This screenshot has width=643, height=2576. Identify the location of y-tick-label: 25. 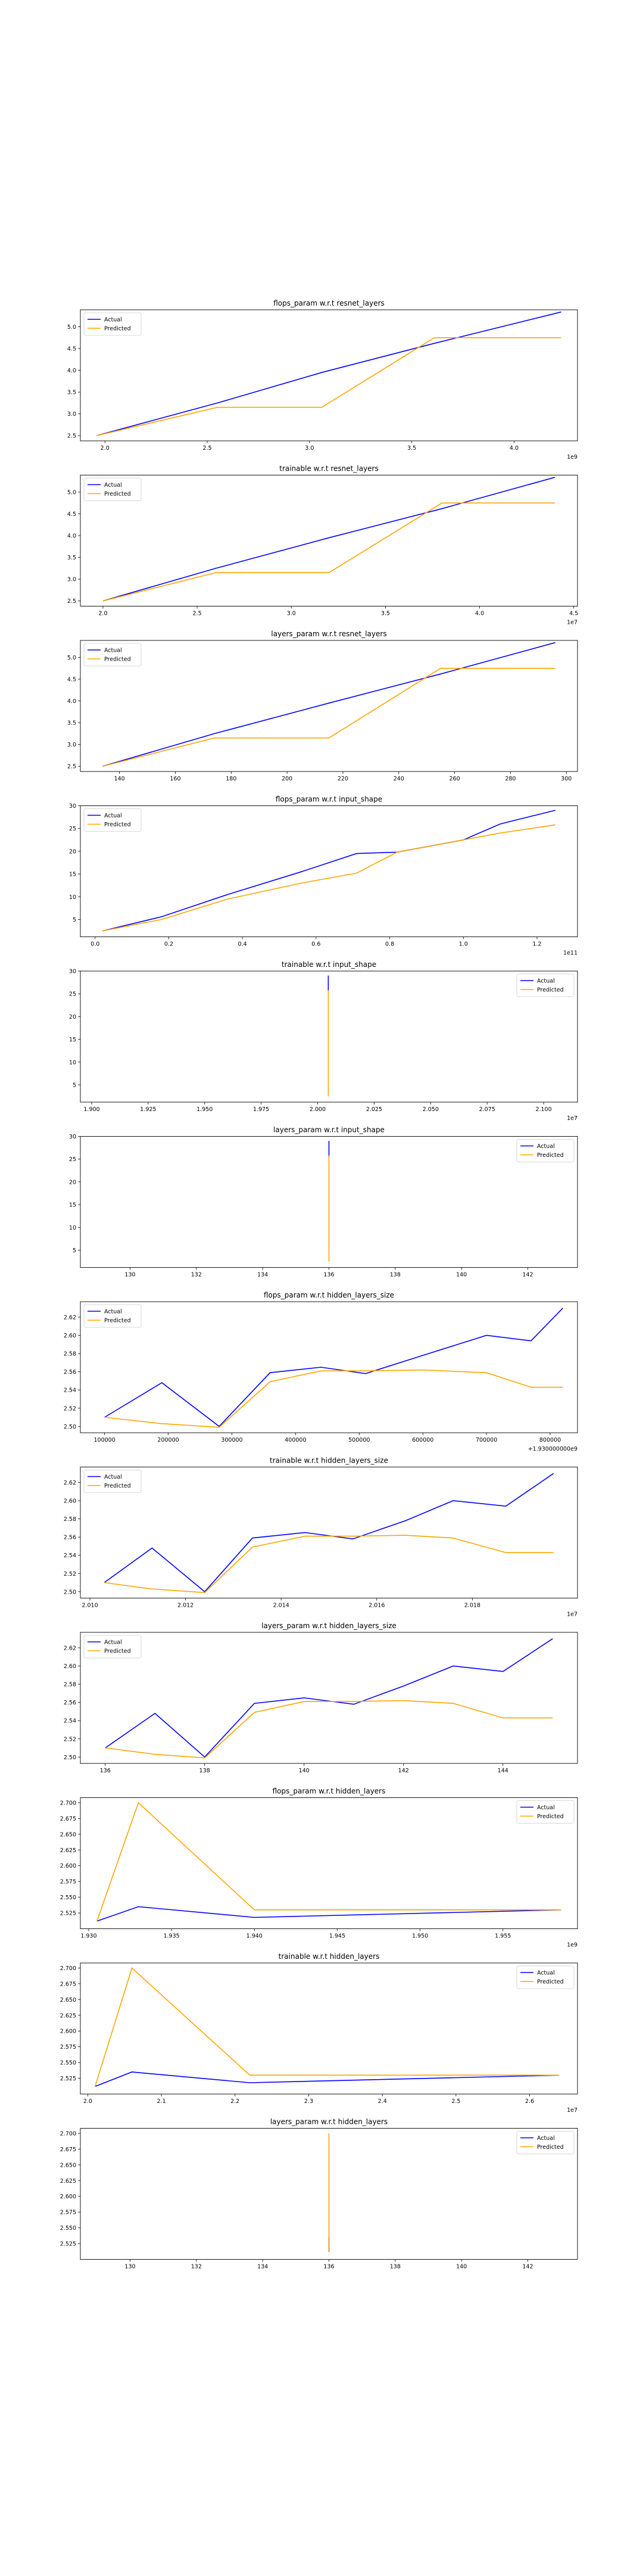
(72, 994).